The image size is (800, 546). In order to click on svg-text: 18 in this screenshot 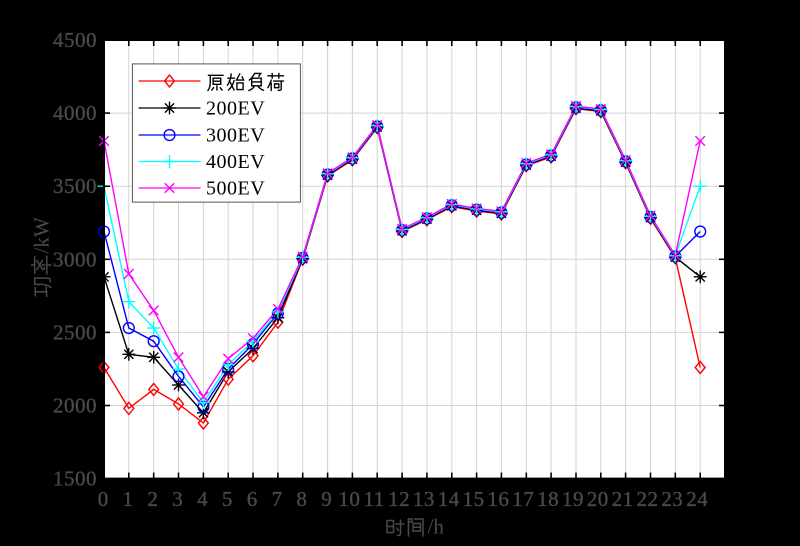, I will do `click(548, 499)`.